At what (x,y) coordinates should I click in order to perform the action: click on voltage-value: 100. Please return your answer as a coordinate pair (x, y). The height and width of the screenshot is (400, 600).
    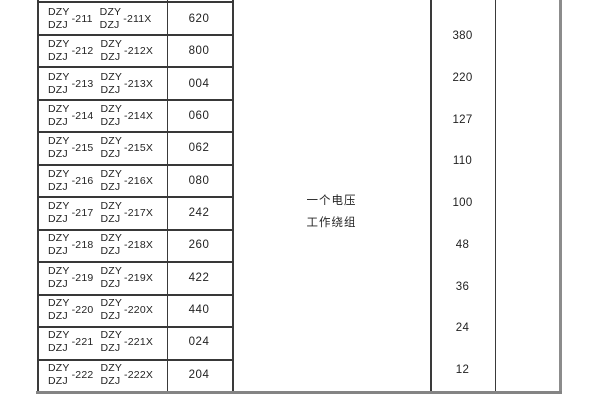
    Looking at the image, I should click on (462, 203).